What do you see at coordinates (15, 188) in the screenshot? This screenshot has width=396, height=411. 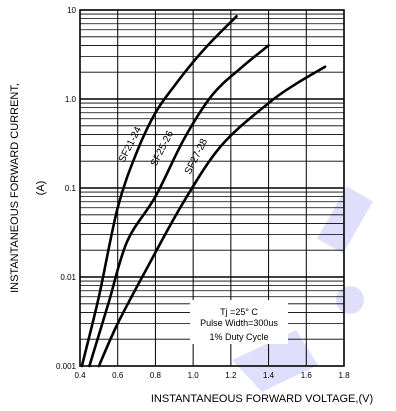 I see `y-axis-title-line1: INSTANTANEOUS FORWARD CURRENT,` at bounding box center [15, 188].